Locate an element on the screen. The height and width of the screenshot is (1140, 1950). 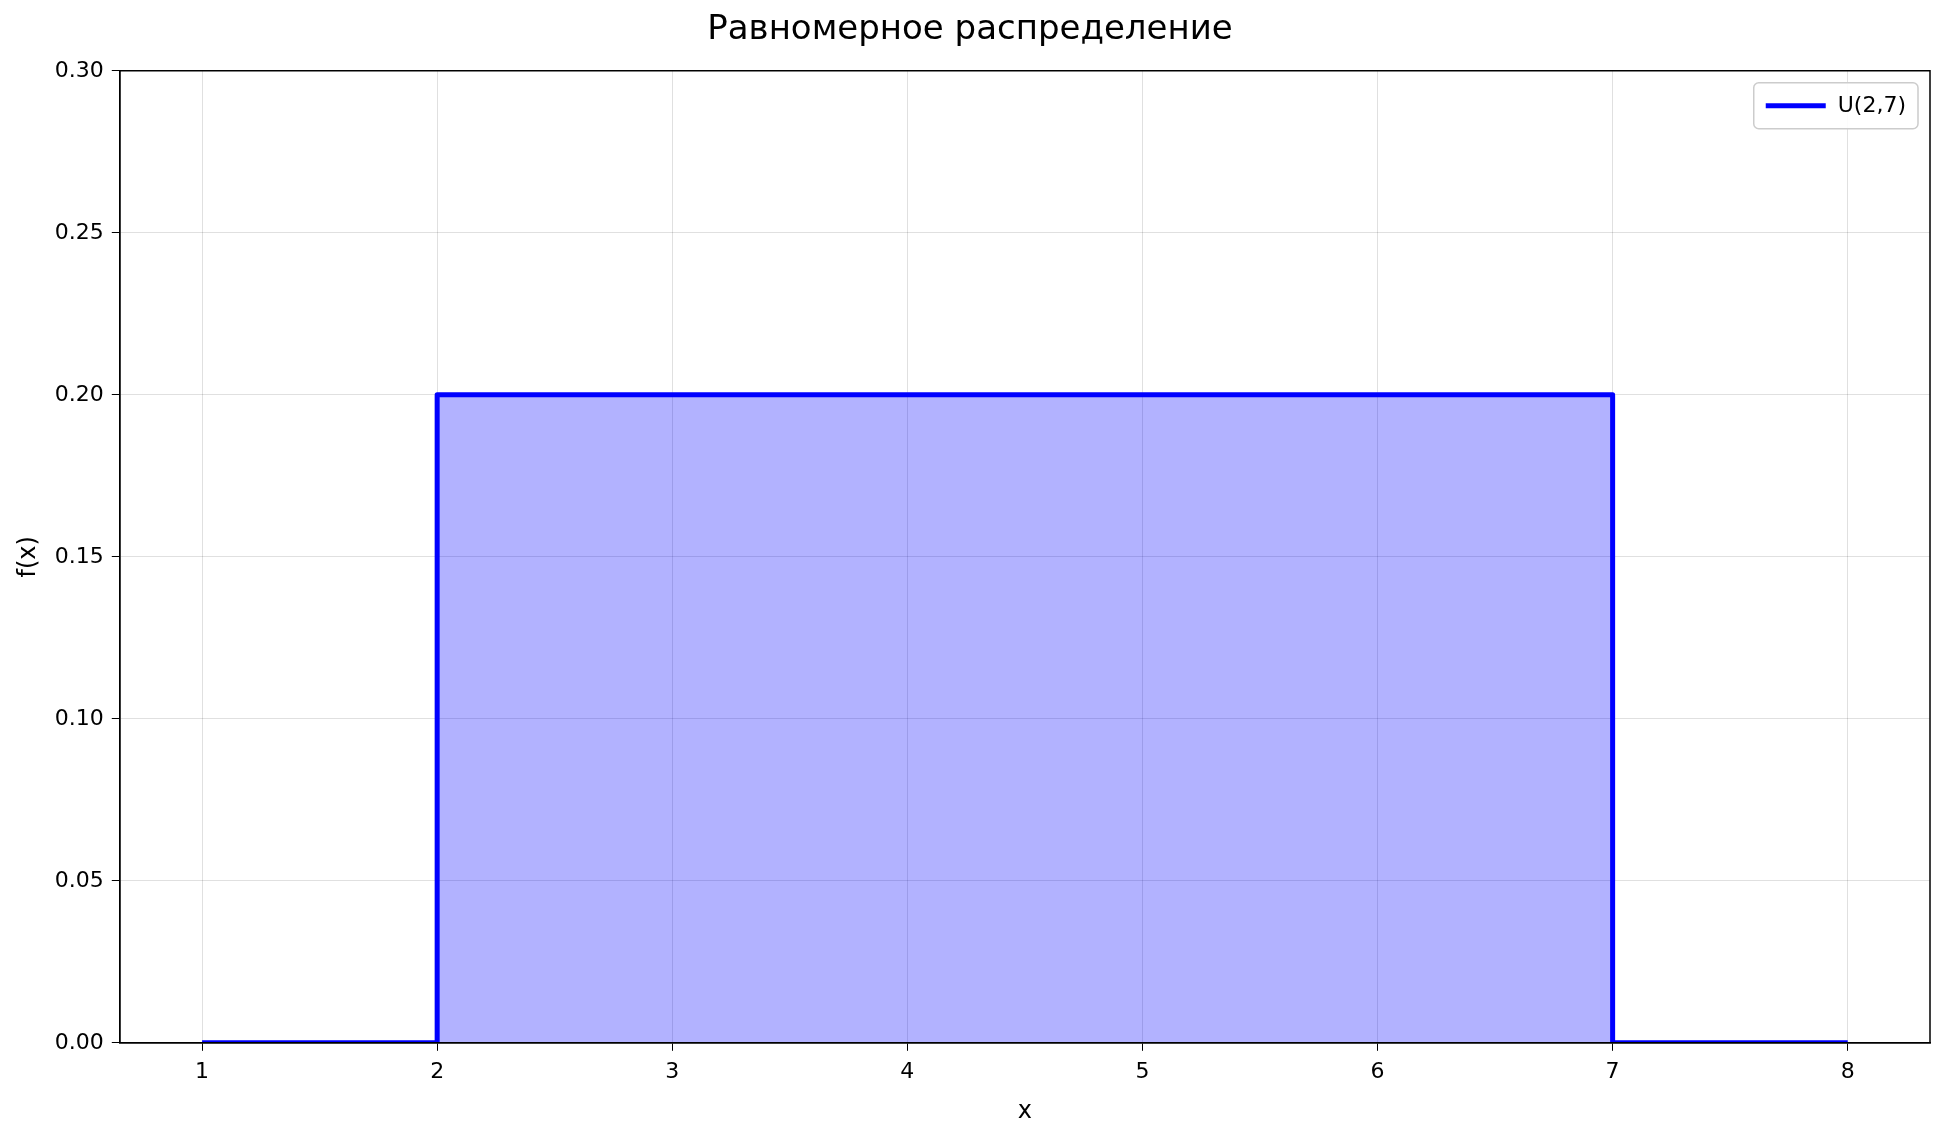
x-tick-label: 3 is located at coordinates (672, 1070).